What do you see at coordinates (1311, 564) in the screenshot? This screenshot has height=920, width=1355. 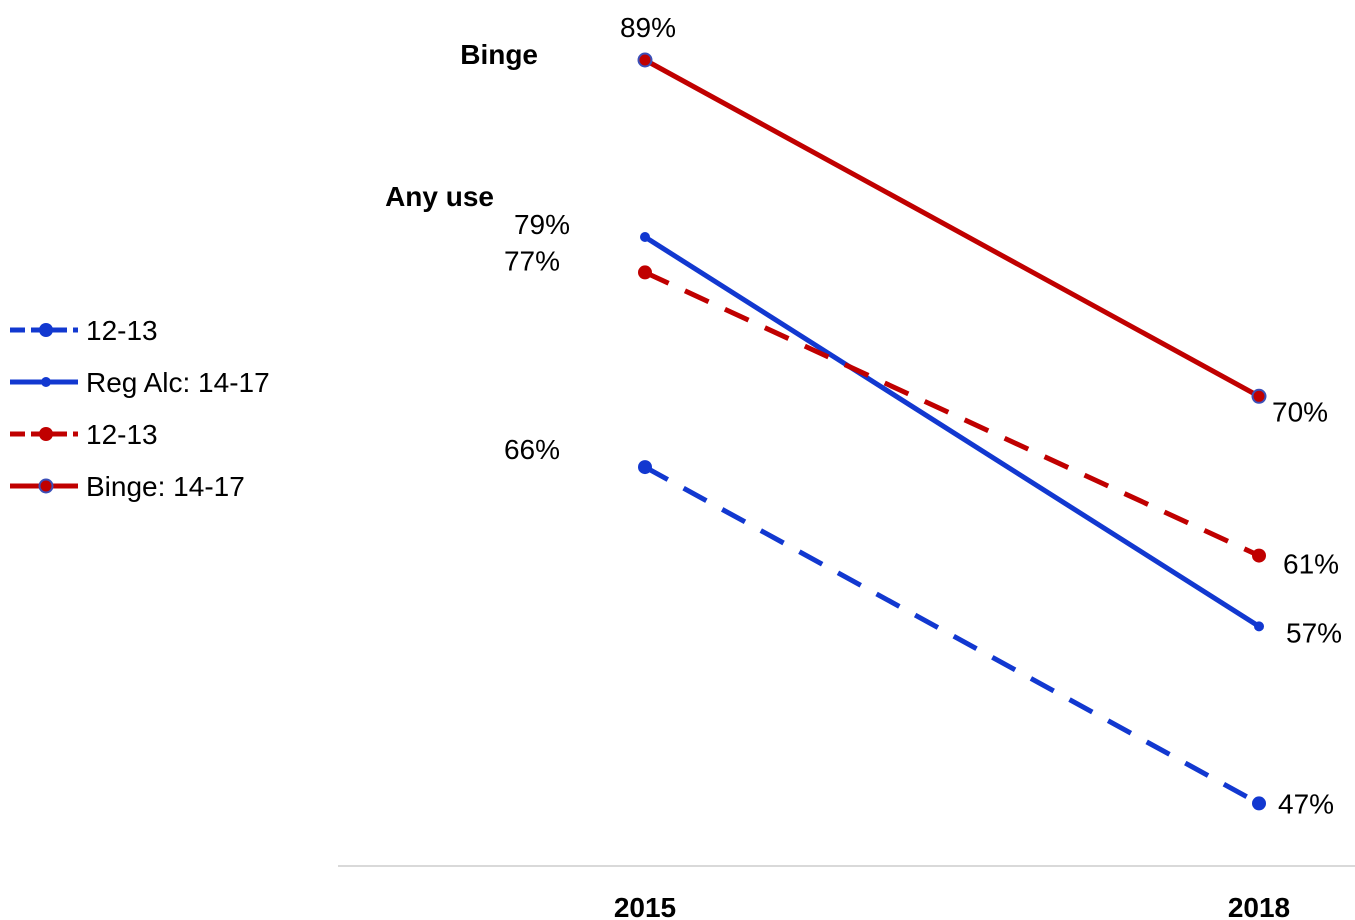 I see `data-label: 61%` at bounding box center [1311, 564].